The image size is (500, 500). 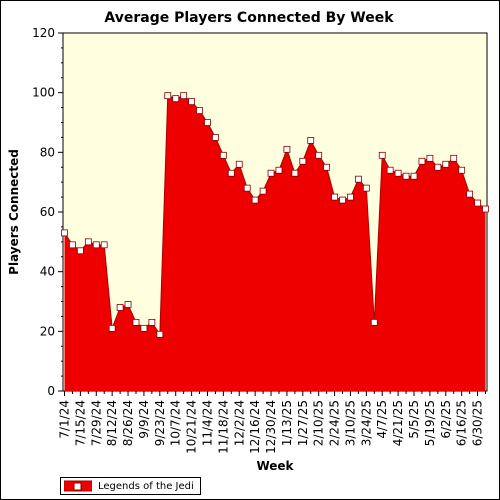 What do you see at coordinates (176, 423) in the screenshot?
I see `x-tick-label: 10/7/24` at bounding box center [176, 423].